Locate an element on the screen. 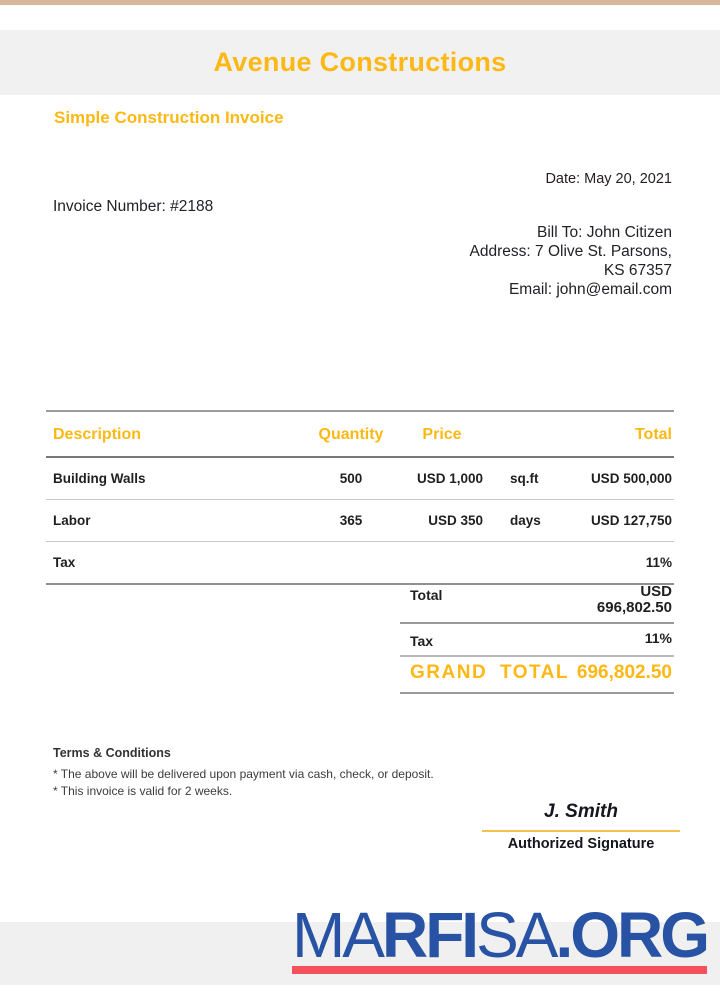 The width and height of the screenshot is (720, 1000). signature-name: J. Smith is located at coordinates (581, 816).